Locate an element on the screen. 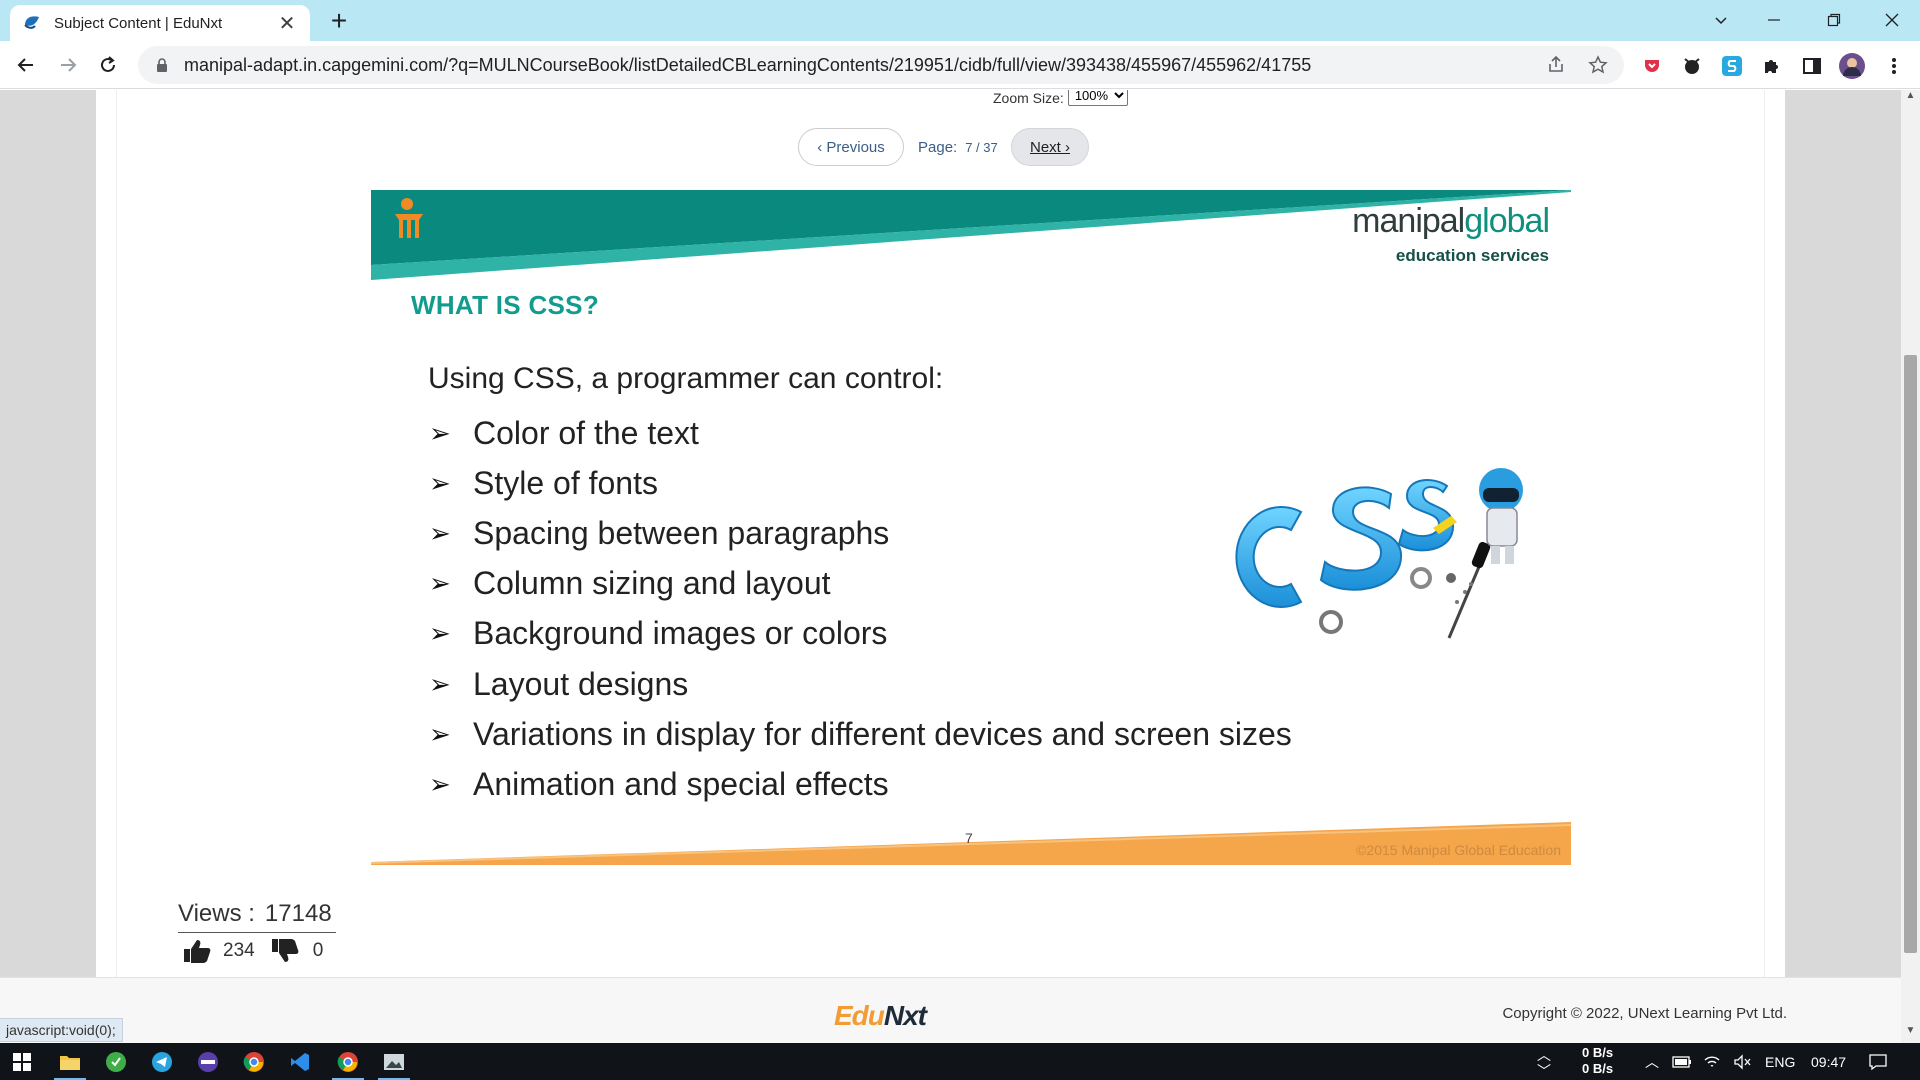 The height and width of the screenshot is (1080, 1920). thumbs-up-icon is located at coordinates (197, 951).